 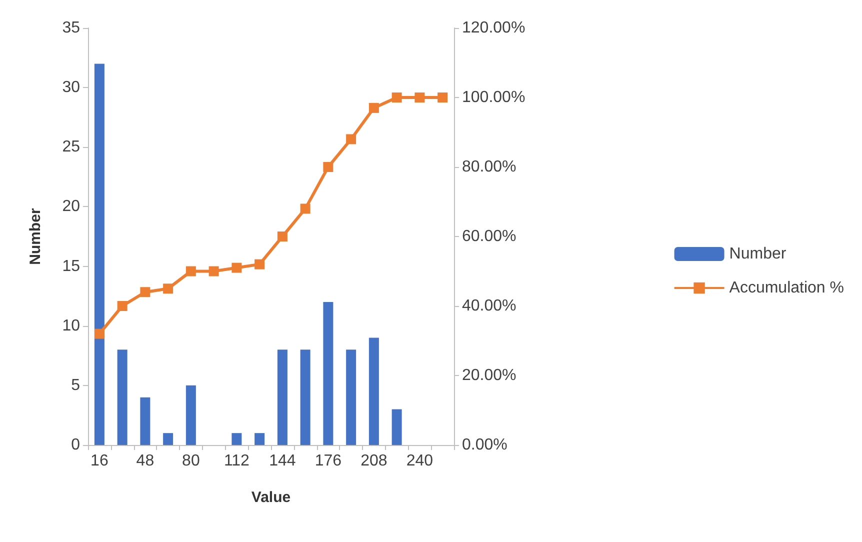 What do you see at coordinates (374, 461) in the screenshot?
I see `x-tick-label: 208` at bounding box center [374, 461].